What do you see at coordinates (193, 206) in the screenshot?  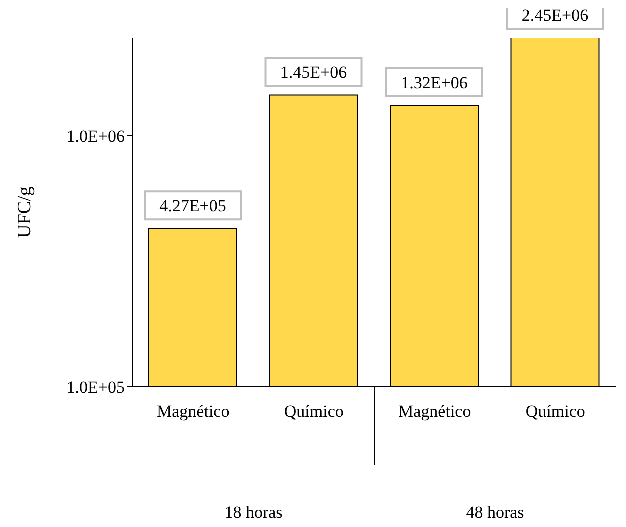 I see `data-label: 4.27E+05` at bounding box center [193, 206].